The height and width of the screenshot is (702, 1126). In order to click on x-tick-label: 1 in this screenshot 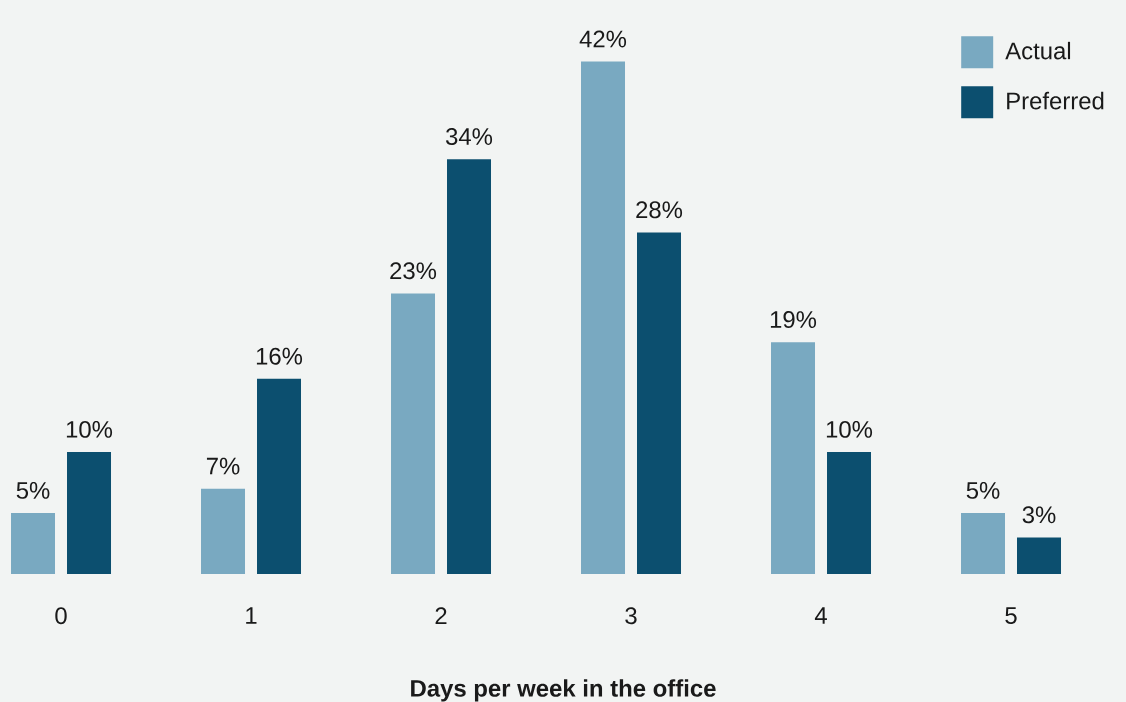, I will do `click(251, 615)`.